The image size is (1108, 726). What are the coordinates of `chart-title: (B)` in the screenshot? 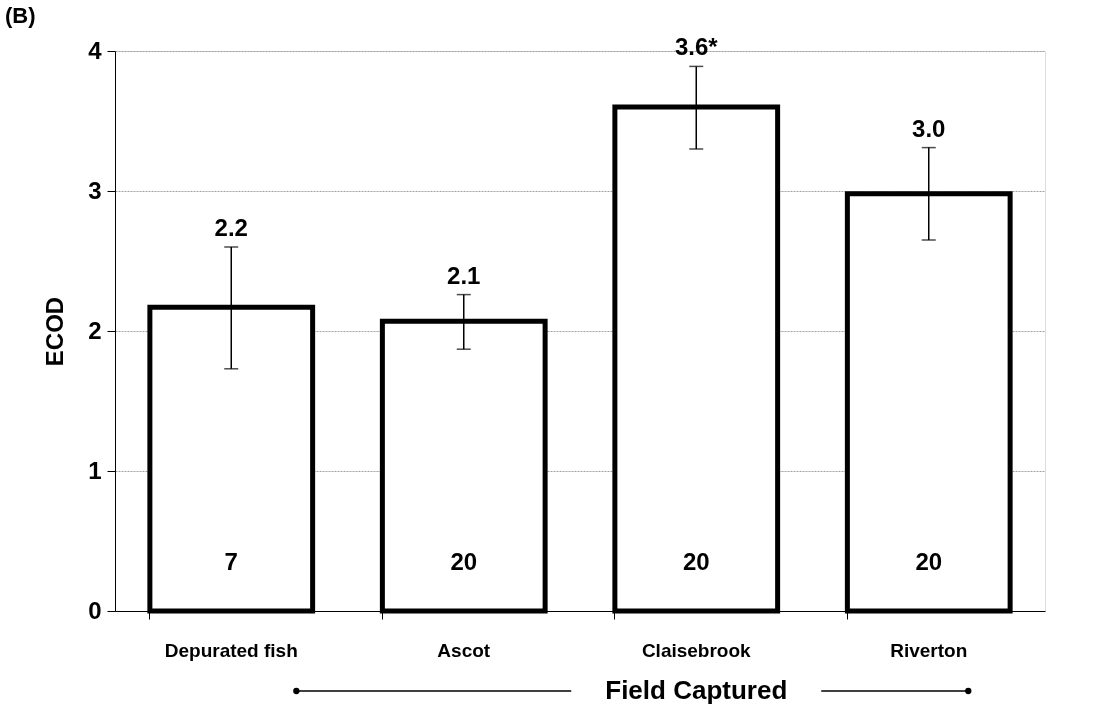 It's located at (20, 16).